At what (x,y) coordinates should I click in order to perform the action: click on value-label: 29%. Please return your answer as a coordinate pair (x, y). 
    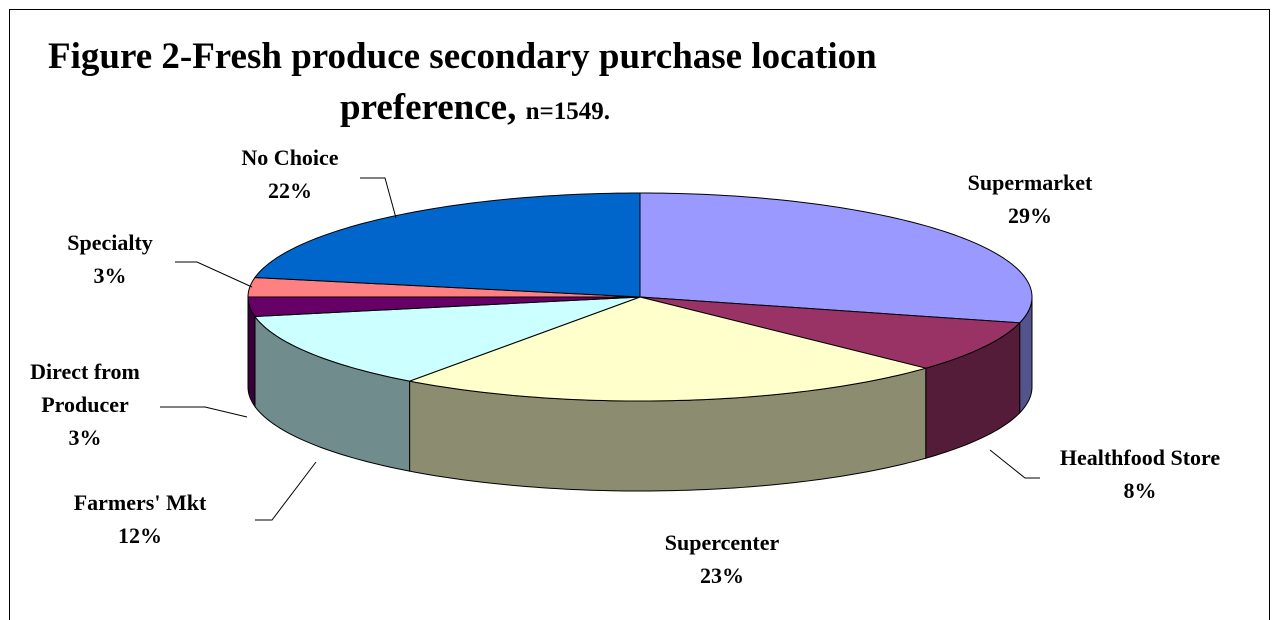
    Looking at the image, I should click on (1030, 215).